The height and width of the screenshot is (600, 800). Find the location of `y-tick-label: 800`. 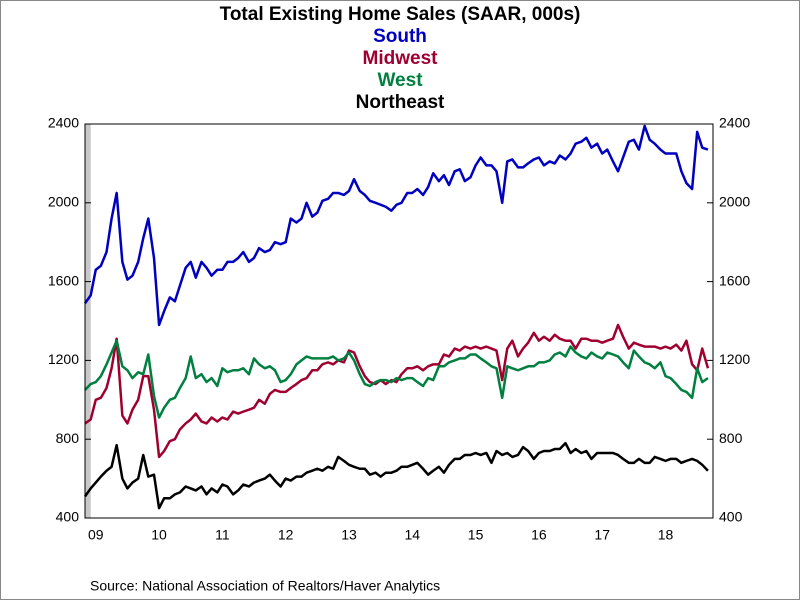

y-tick-label: 800 is located at coordinates (68, 438).